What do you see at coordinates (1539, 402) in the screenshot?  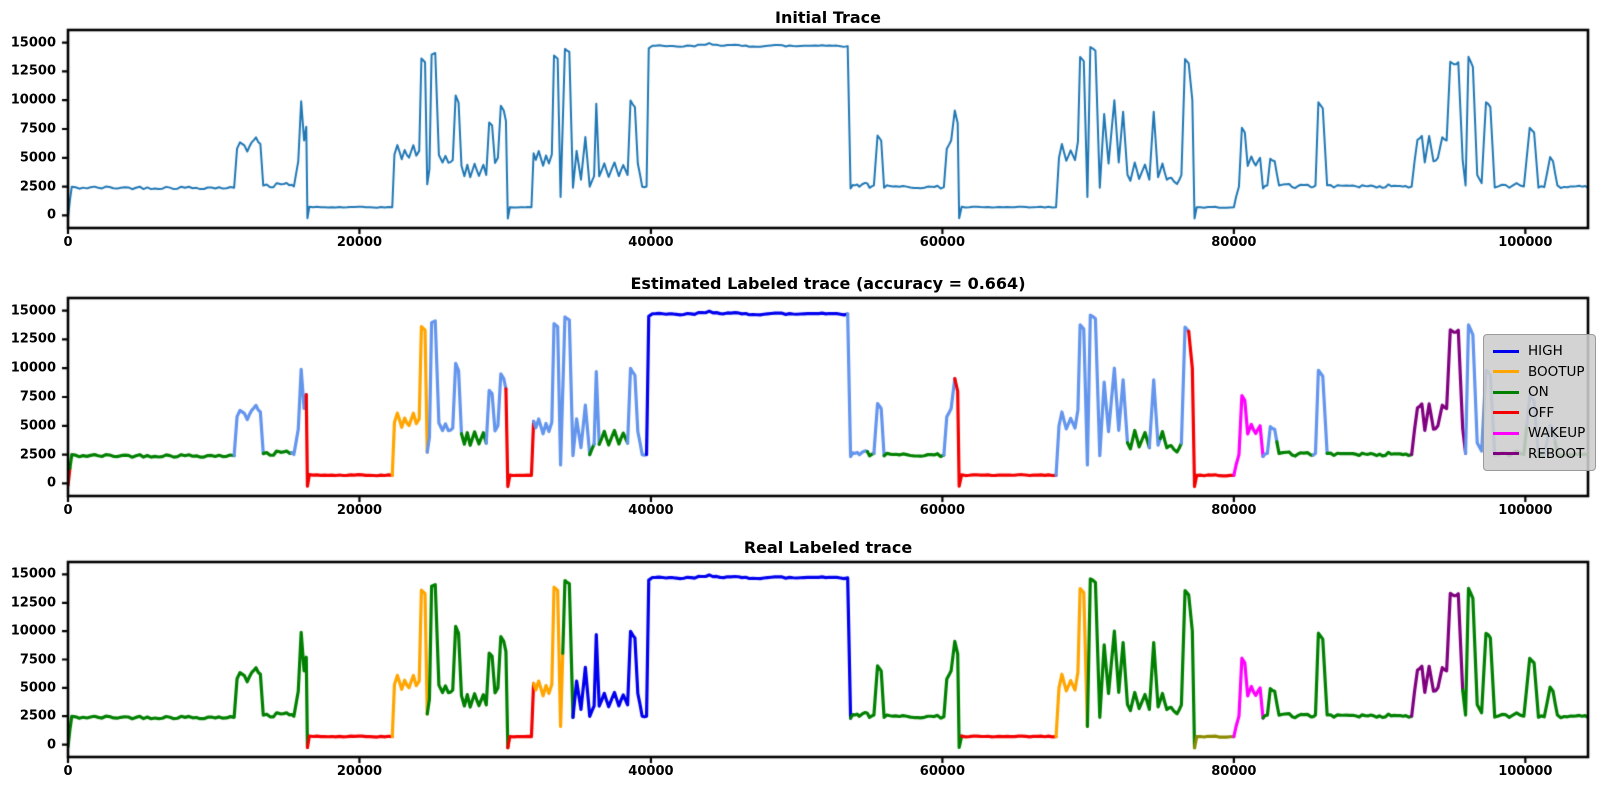 I see `legend-box: HIGH BOOTUP ON OFF WAKEUP REBOOT` at bounding box center [1539, 402].